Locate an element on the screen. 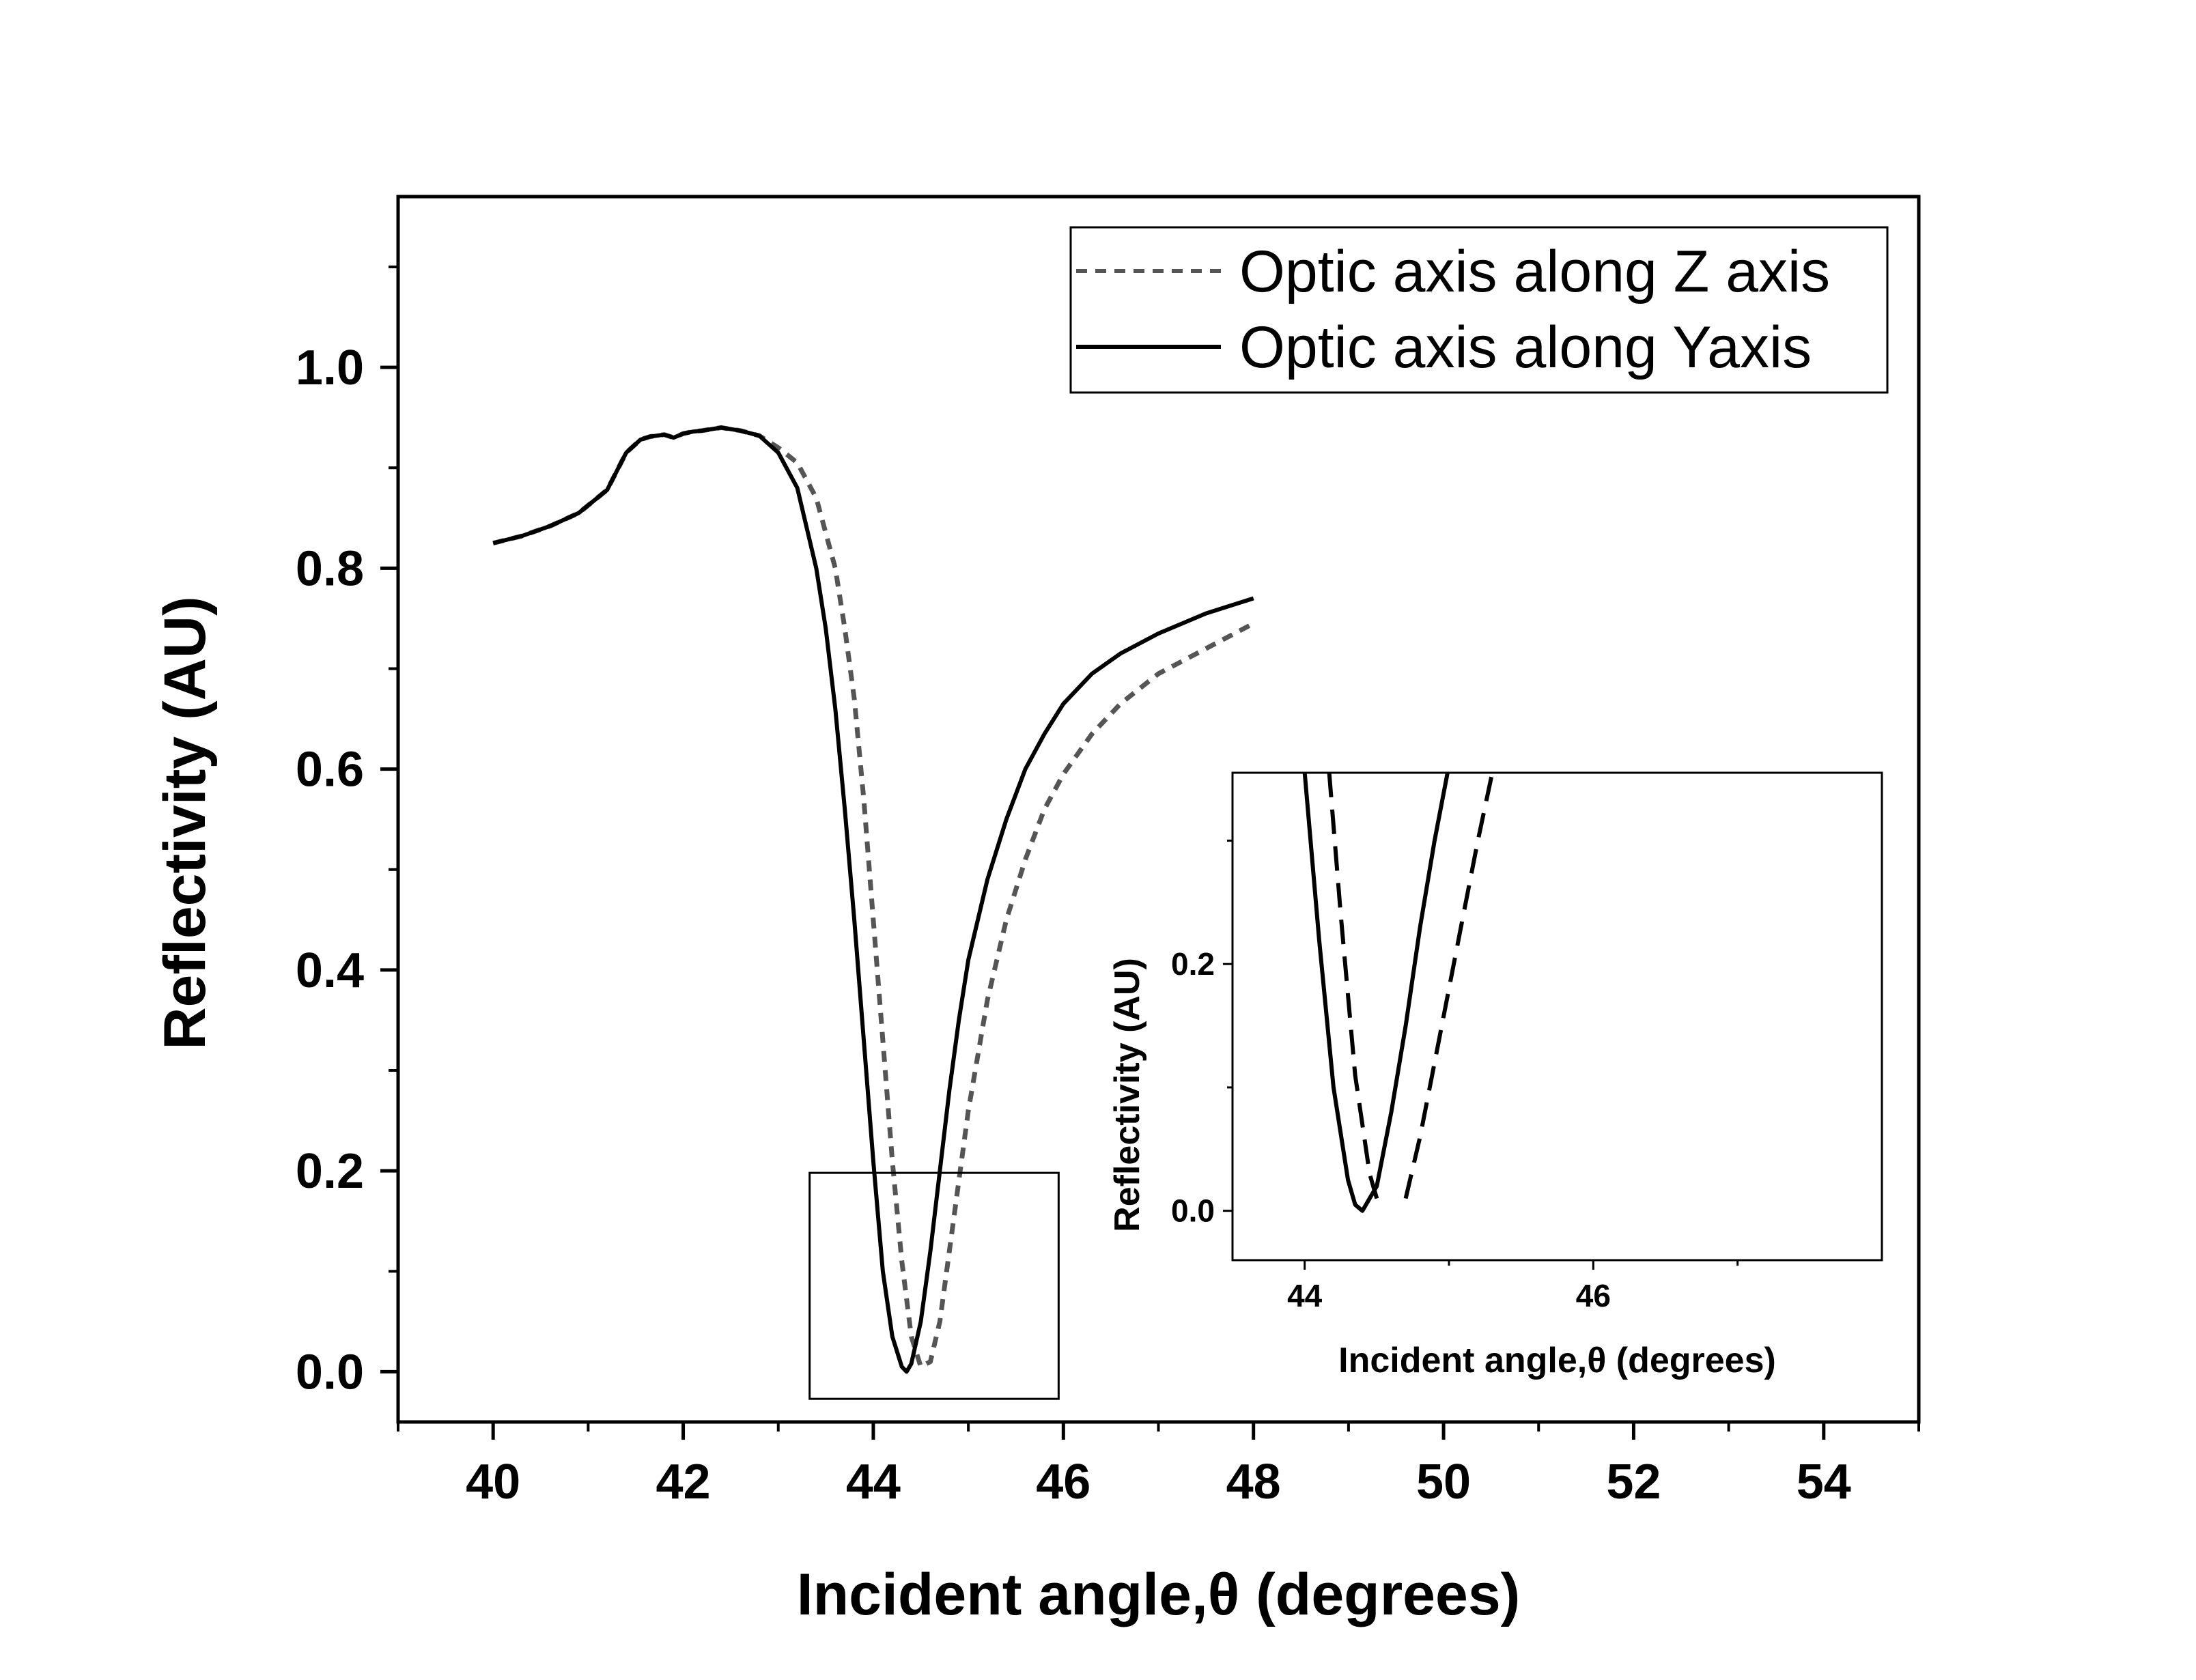 The width and height of the screenshot is (2196, 1680). zoom-region-rect is located at coordinates (934, 1285).